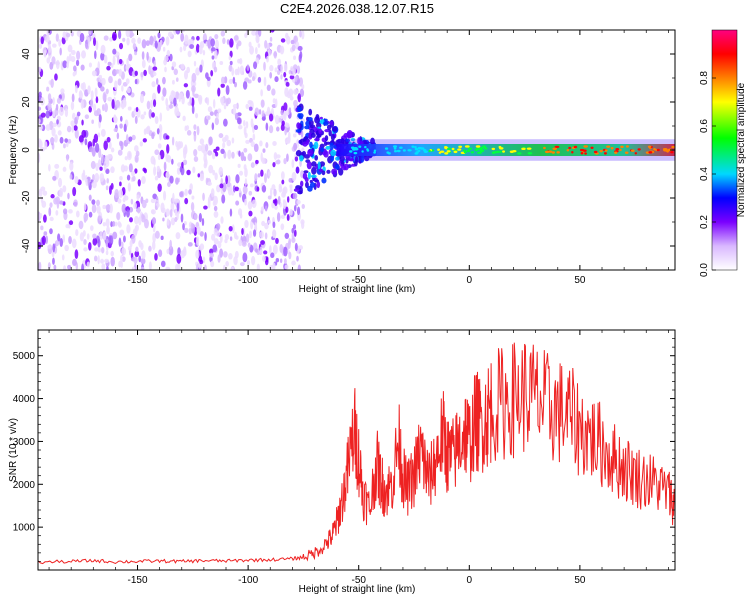 This screenshot has height=605, width=750. I want to click on spectrogram-x-tick-label: -150, so click(138, 280).